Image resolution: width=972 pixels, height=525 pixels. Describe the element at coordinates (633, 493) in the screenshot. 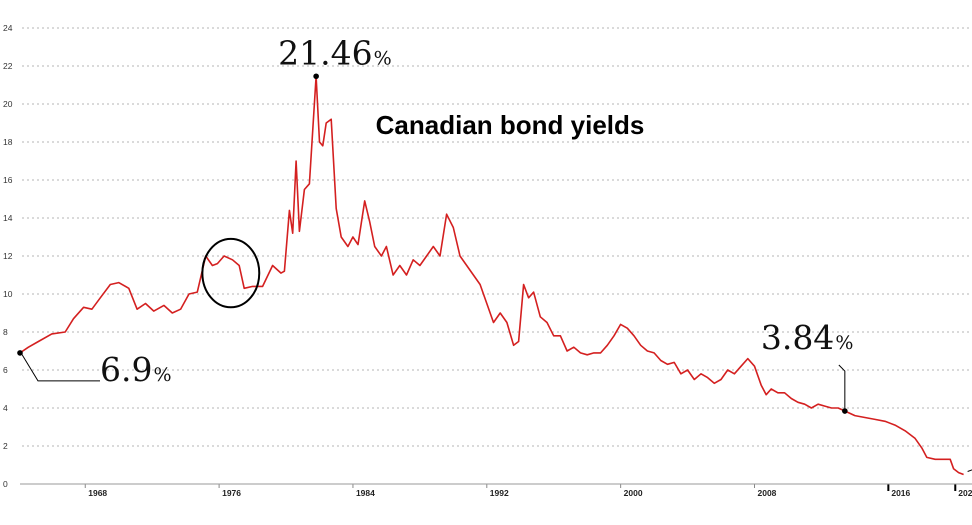

I see `x-tick-label: 2000` at that location.